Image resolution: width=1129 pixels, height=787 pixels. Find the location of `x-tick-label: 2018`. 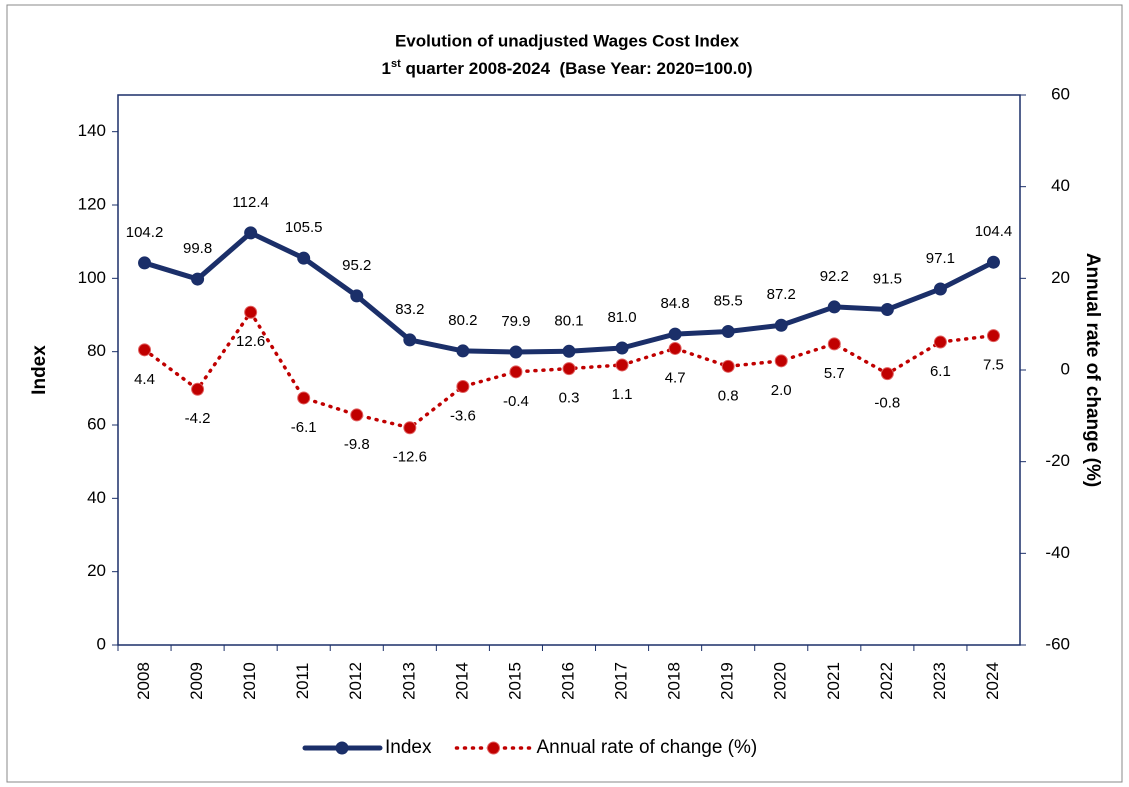

x-tick-label: 2018 is located at coordinates (674, 681).